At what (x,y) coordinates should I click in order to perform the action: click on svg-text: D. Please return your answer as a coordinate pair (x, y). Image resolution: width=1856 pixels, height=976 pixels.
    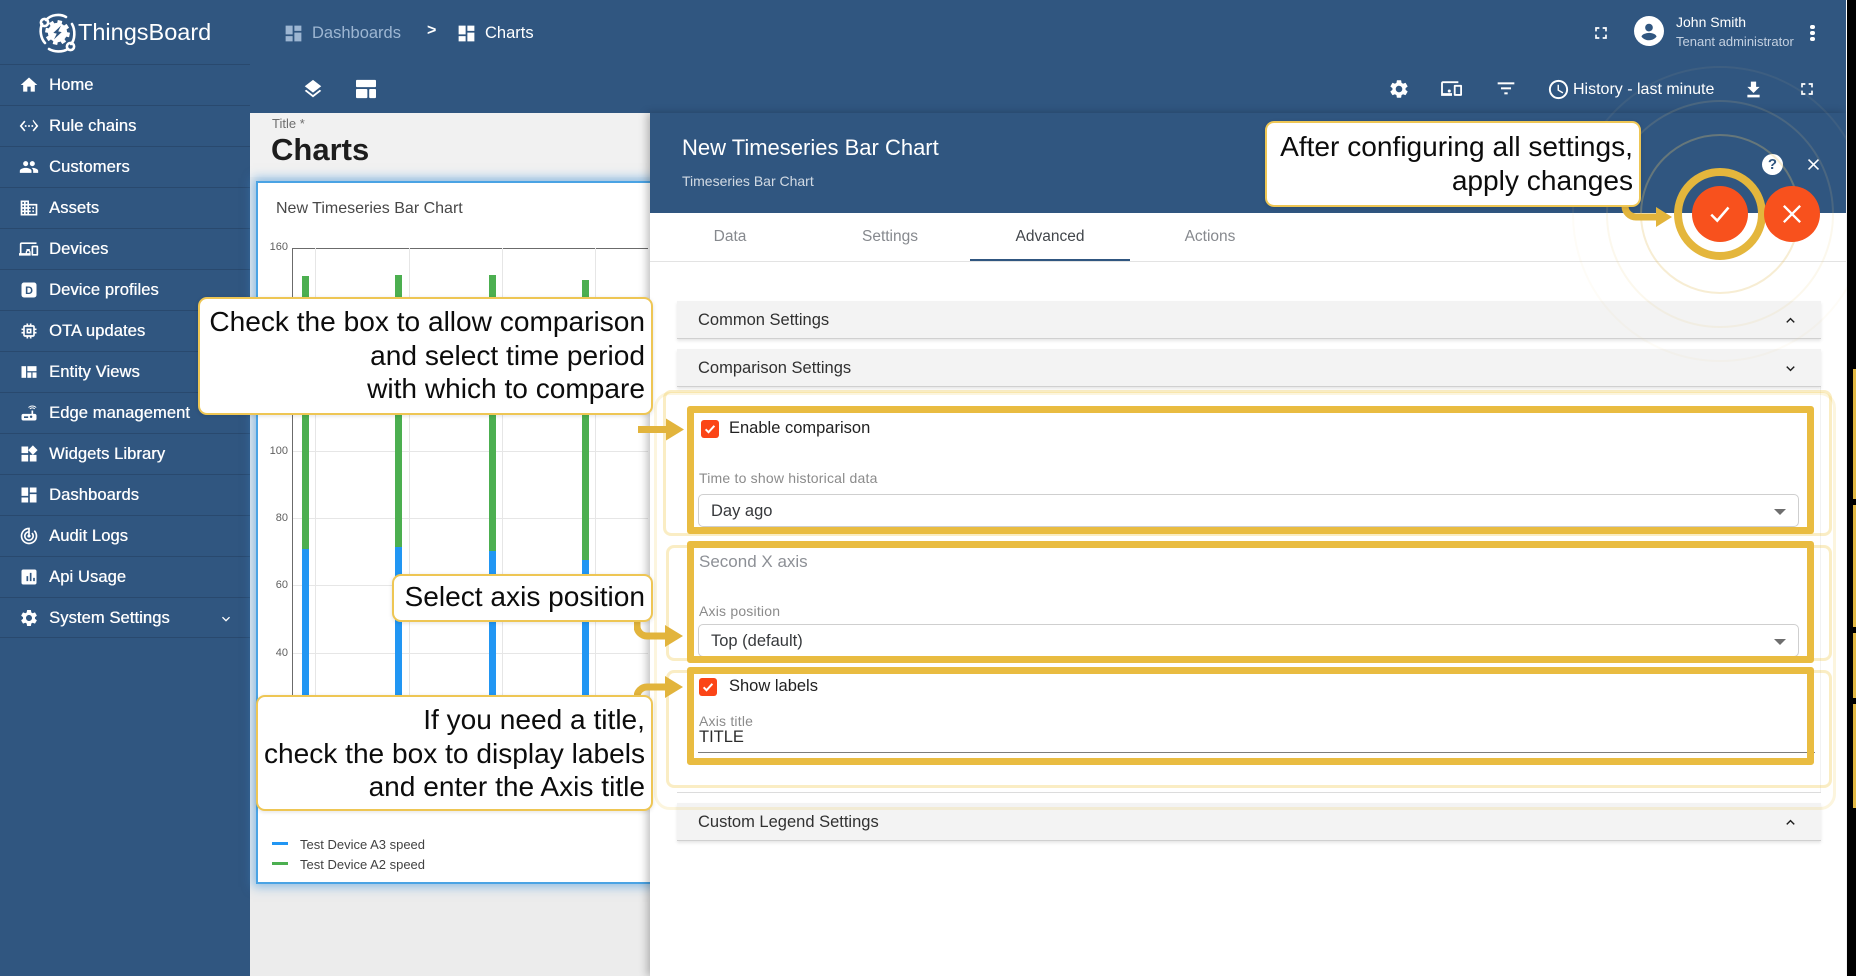
    Looking at the image, I should click on (29, 291).